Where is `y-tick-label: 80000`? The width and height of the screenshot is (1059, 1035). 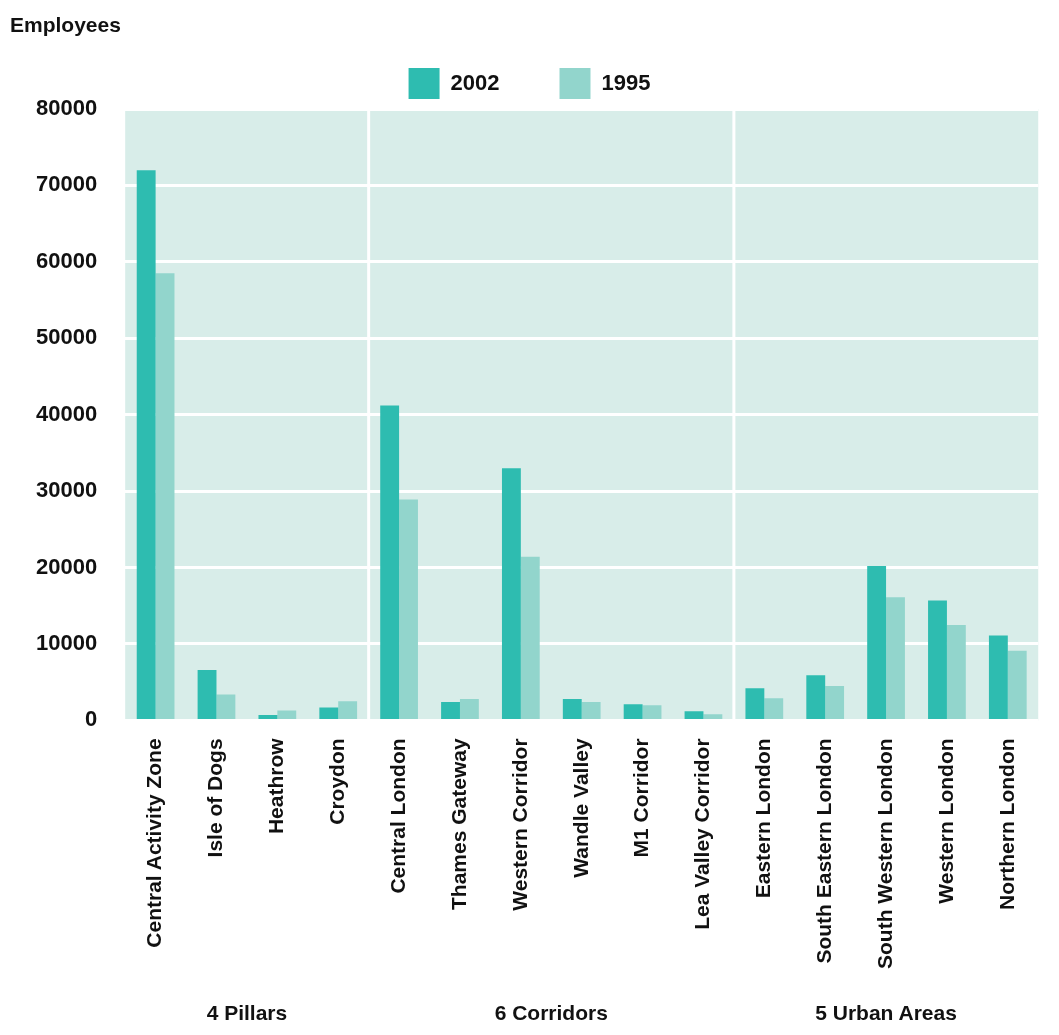
y-tick-label: 80000 is located at coordinates (66, 108).